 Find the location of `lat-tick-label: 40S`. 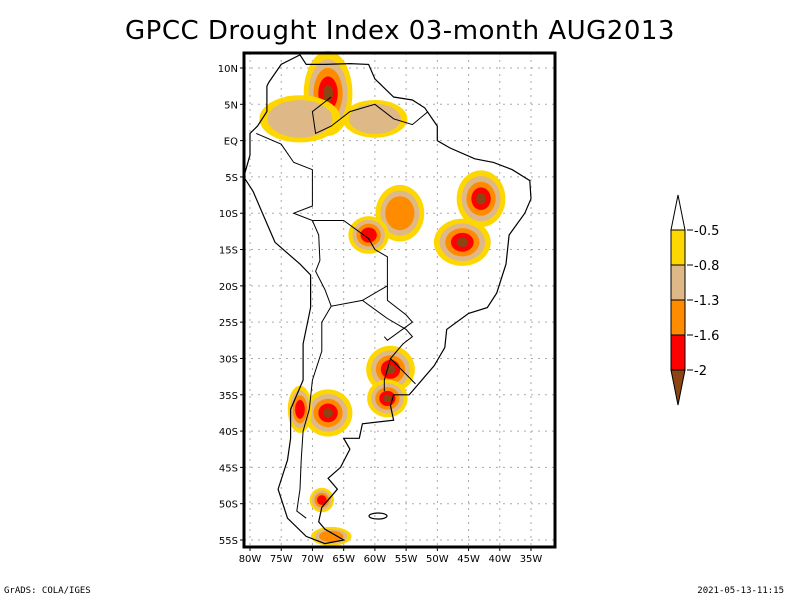

lat-tick-label: 40S is located at coordinates (228, 432).